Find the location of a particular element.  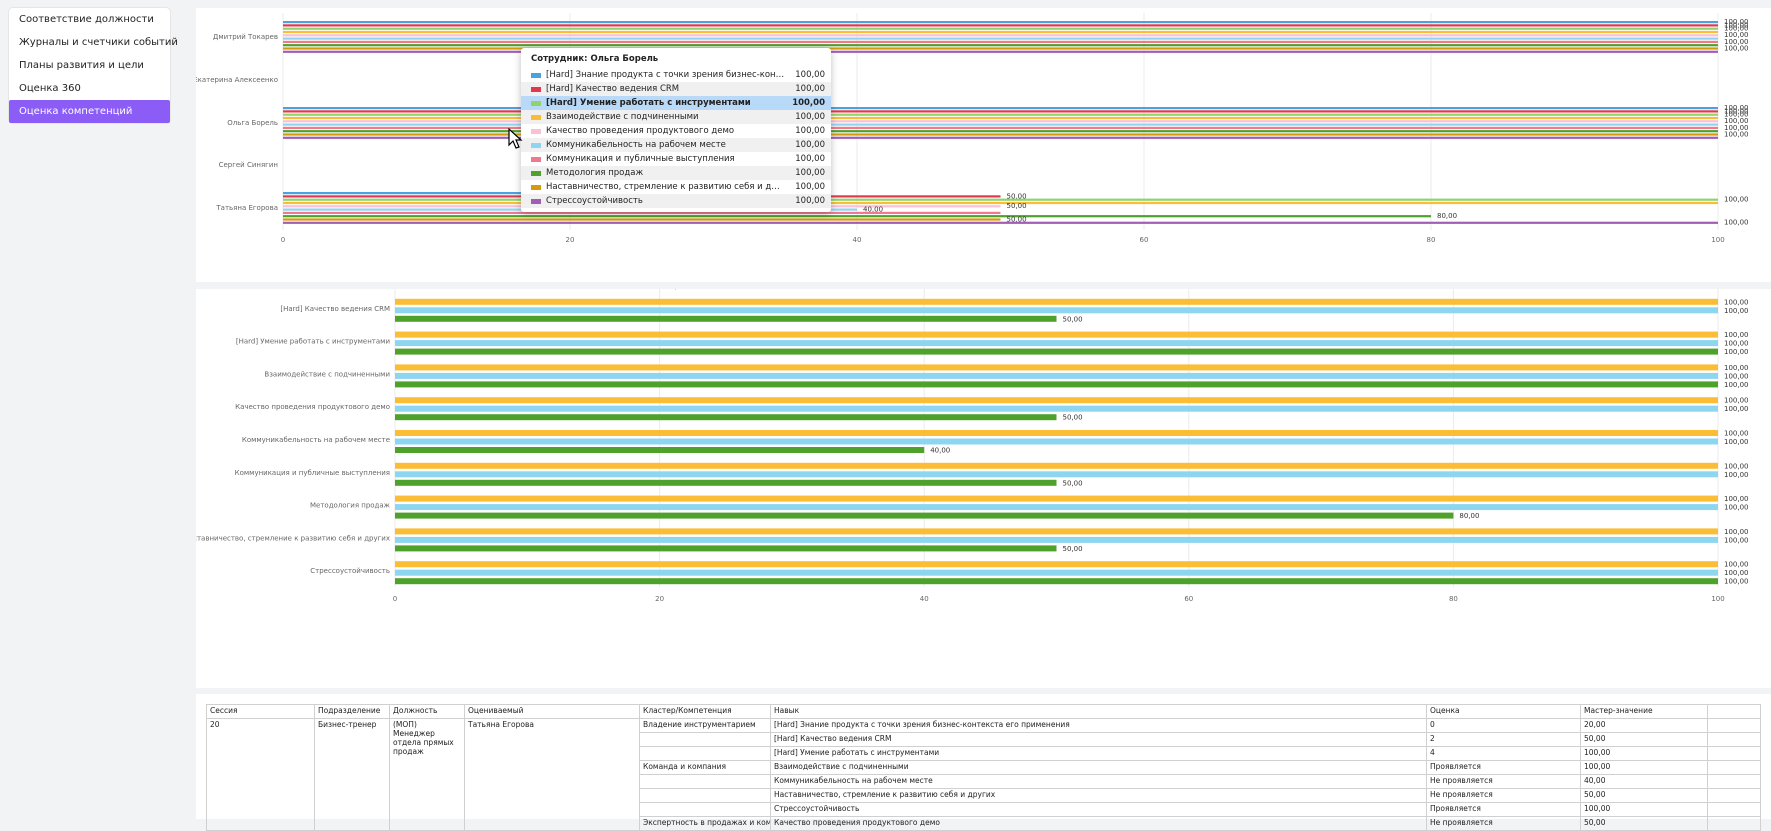

column-header: Оценка is located at coordinates (1503, 711).